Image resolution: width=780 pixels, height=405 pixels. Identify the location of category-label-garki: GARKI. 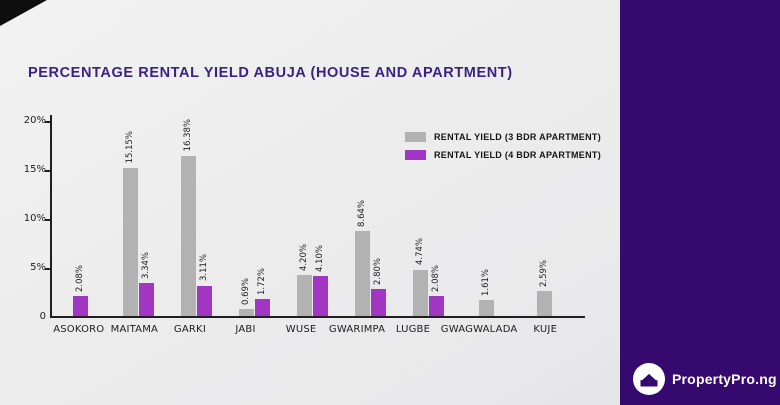
(189, 329).